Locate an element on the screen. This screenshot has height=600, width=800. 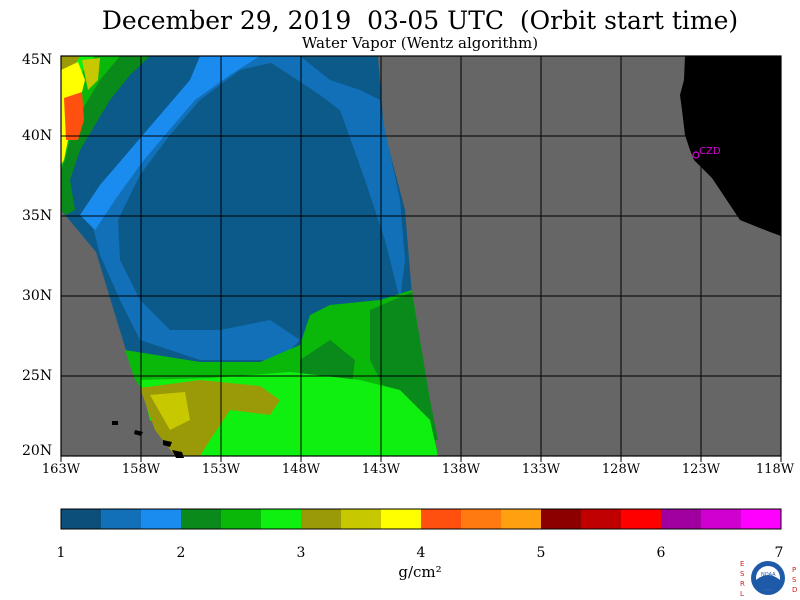
colorbar-tick-5: 5 is located at coordinates (541, 553).